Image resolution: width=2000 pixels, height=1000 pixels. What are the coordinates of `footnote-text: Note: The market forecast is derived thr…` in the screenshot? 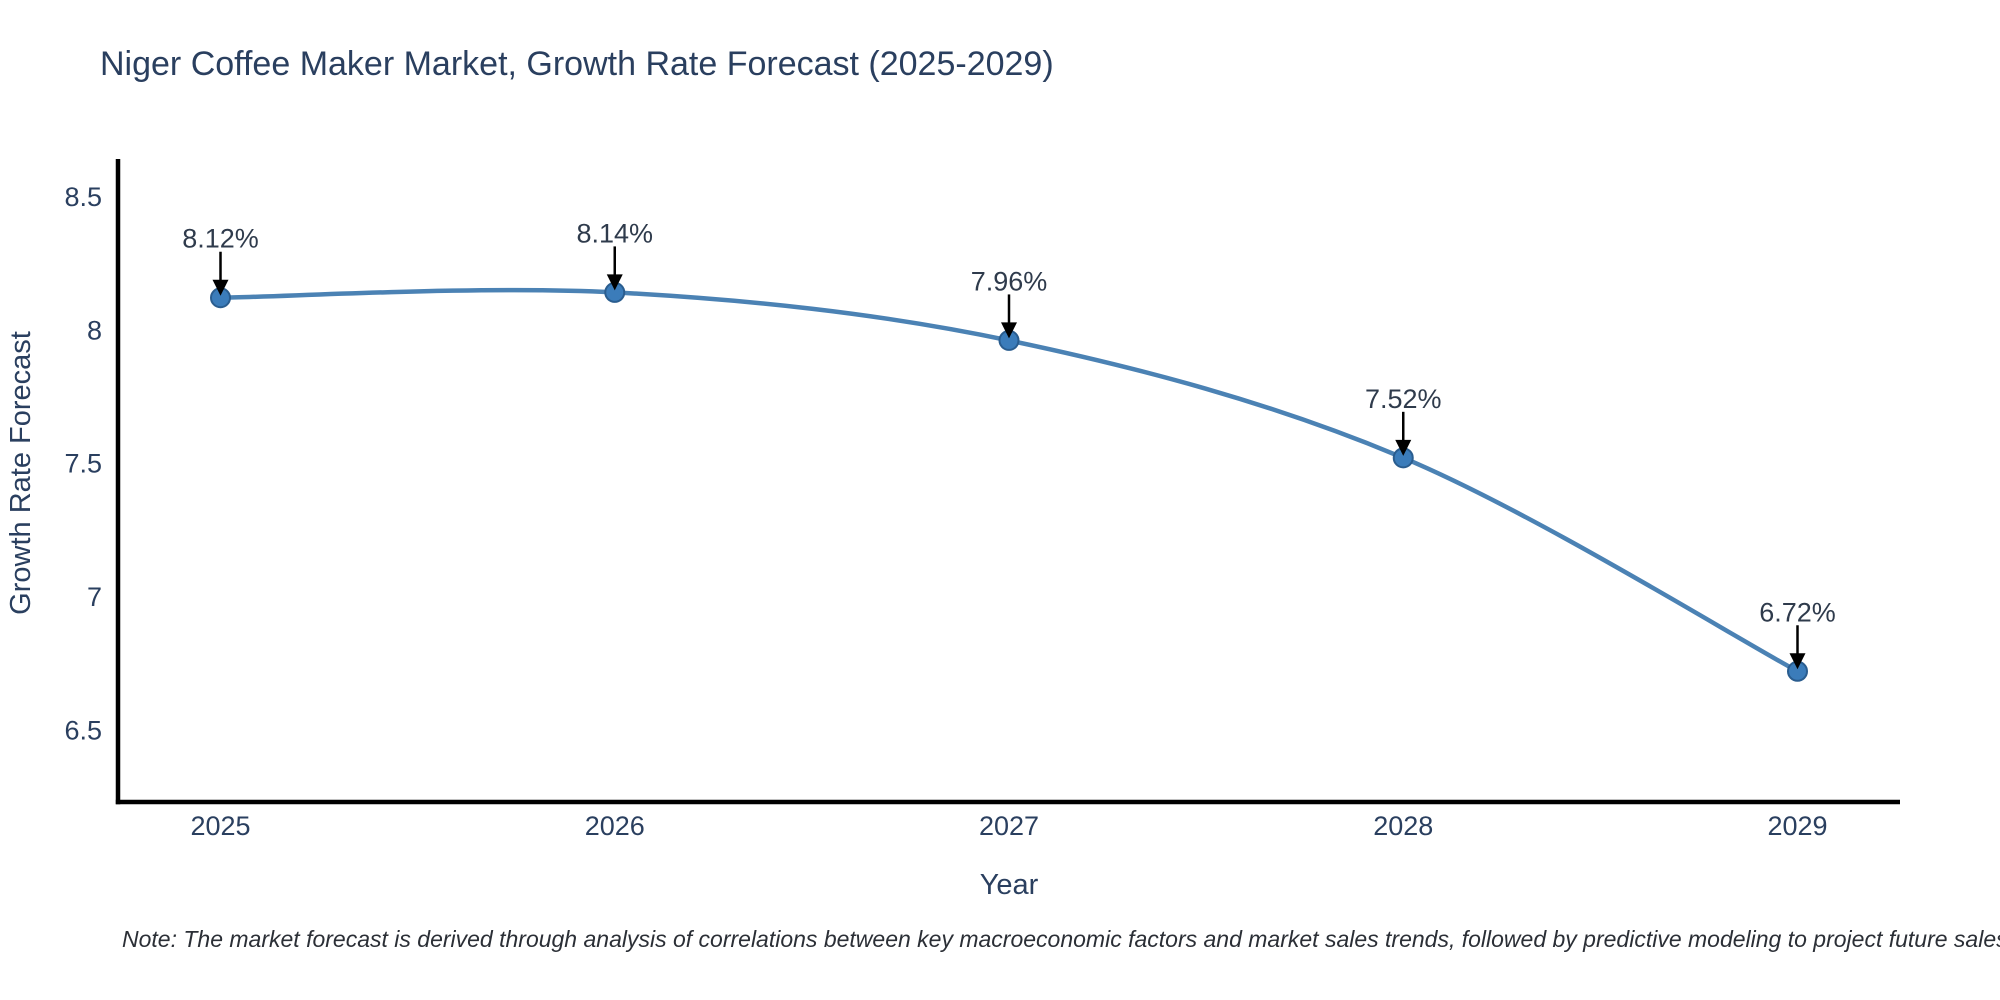 It's located at (1061, 939).